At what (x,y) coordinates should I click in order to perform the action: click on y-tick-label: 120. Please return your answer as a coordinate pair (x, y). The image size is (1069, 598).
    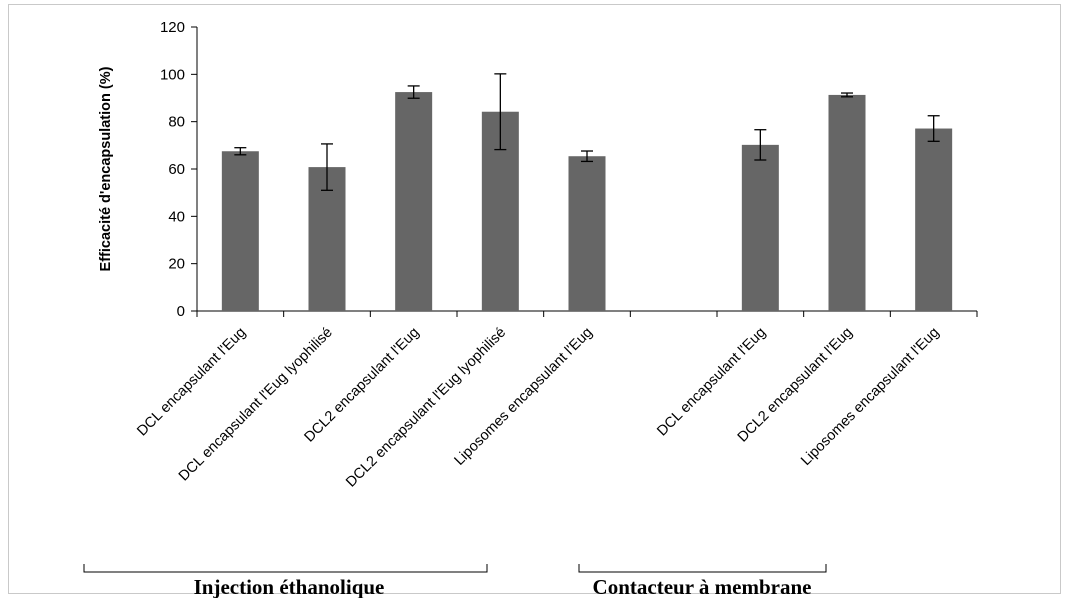
    Looking at the image, I should click on (172, 27).